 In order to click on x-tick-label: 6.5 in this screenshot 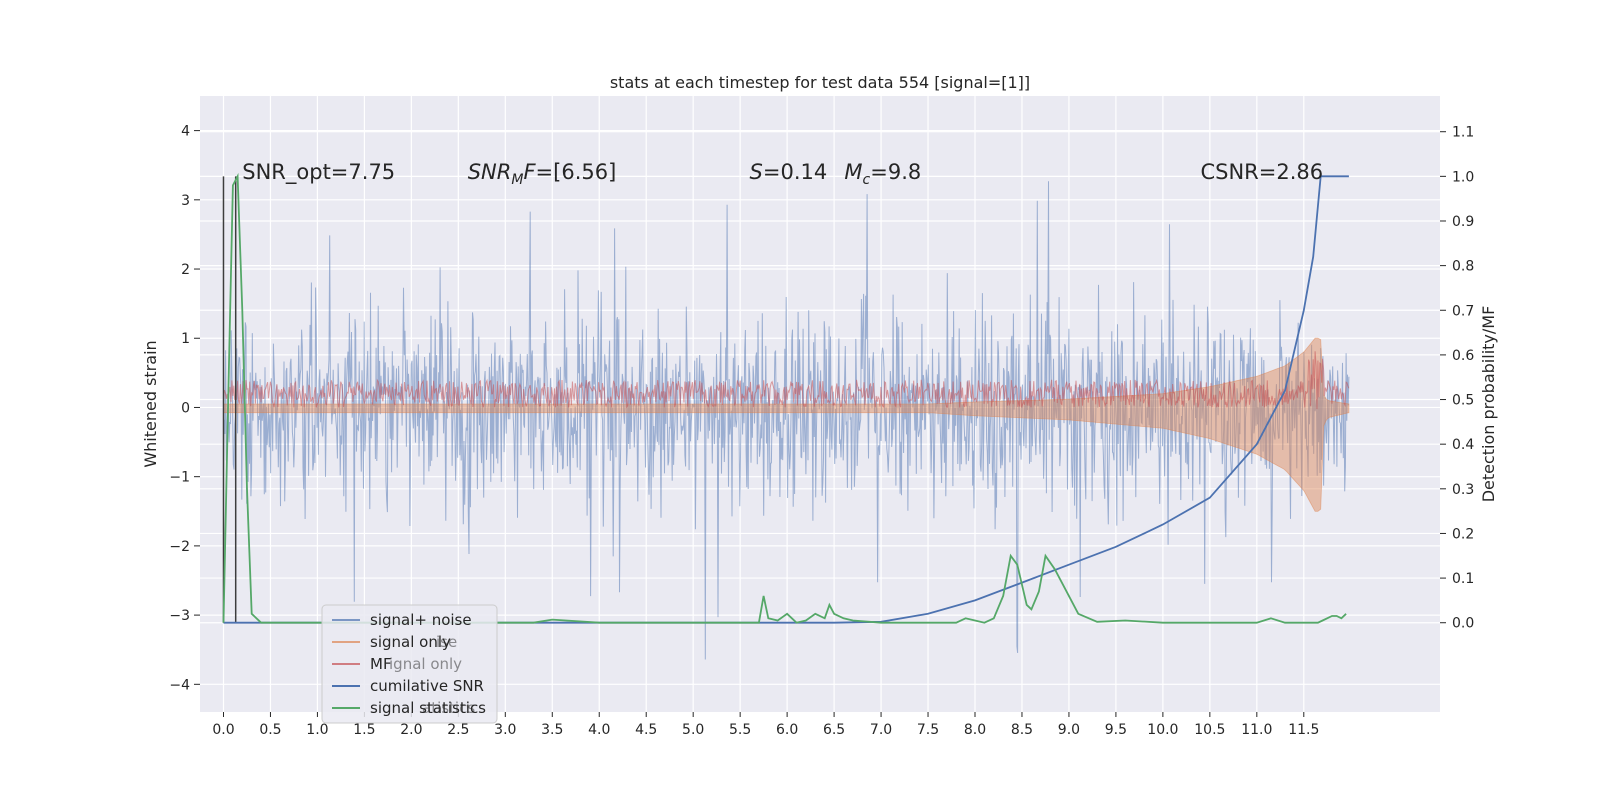, I will do `click(834, 730)`.